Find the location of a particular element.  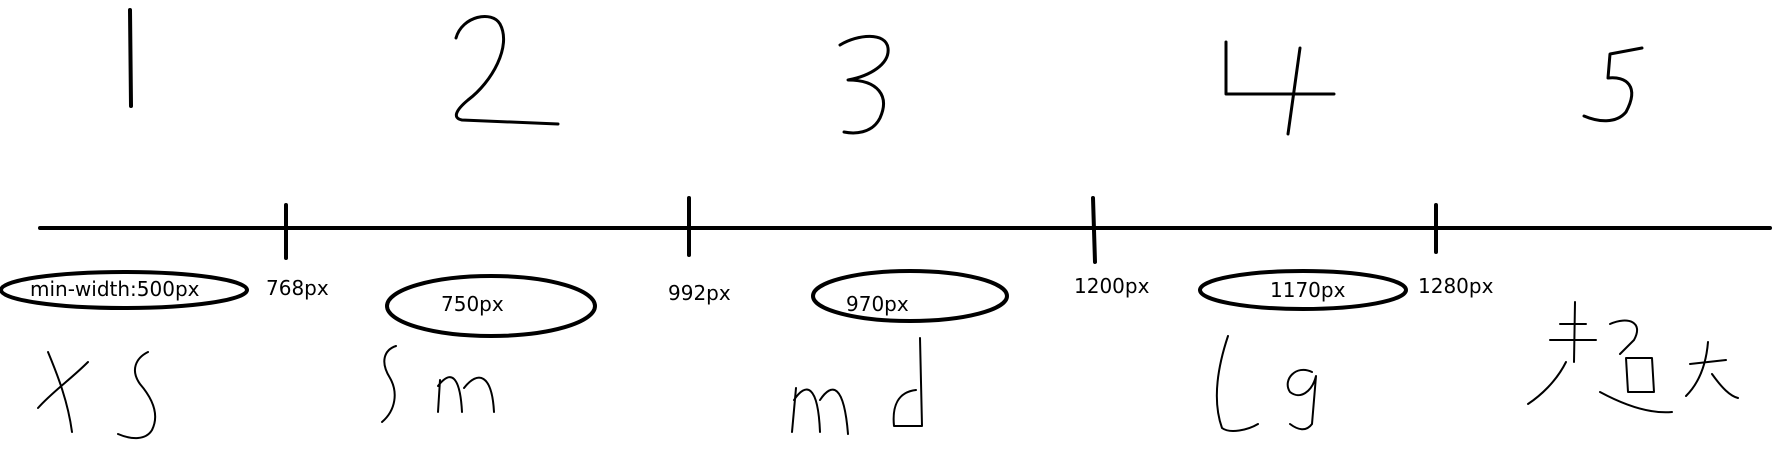

zone-label-chaoda is located at coordinates (1633, 357).